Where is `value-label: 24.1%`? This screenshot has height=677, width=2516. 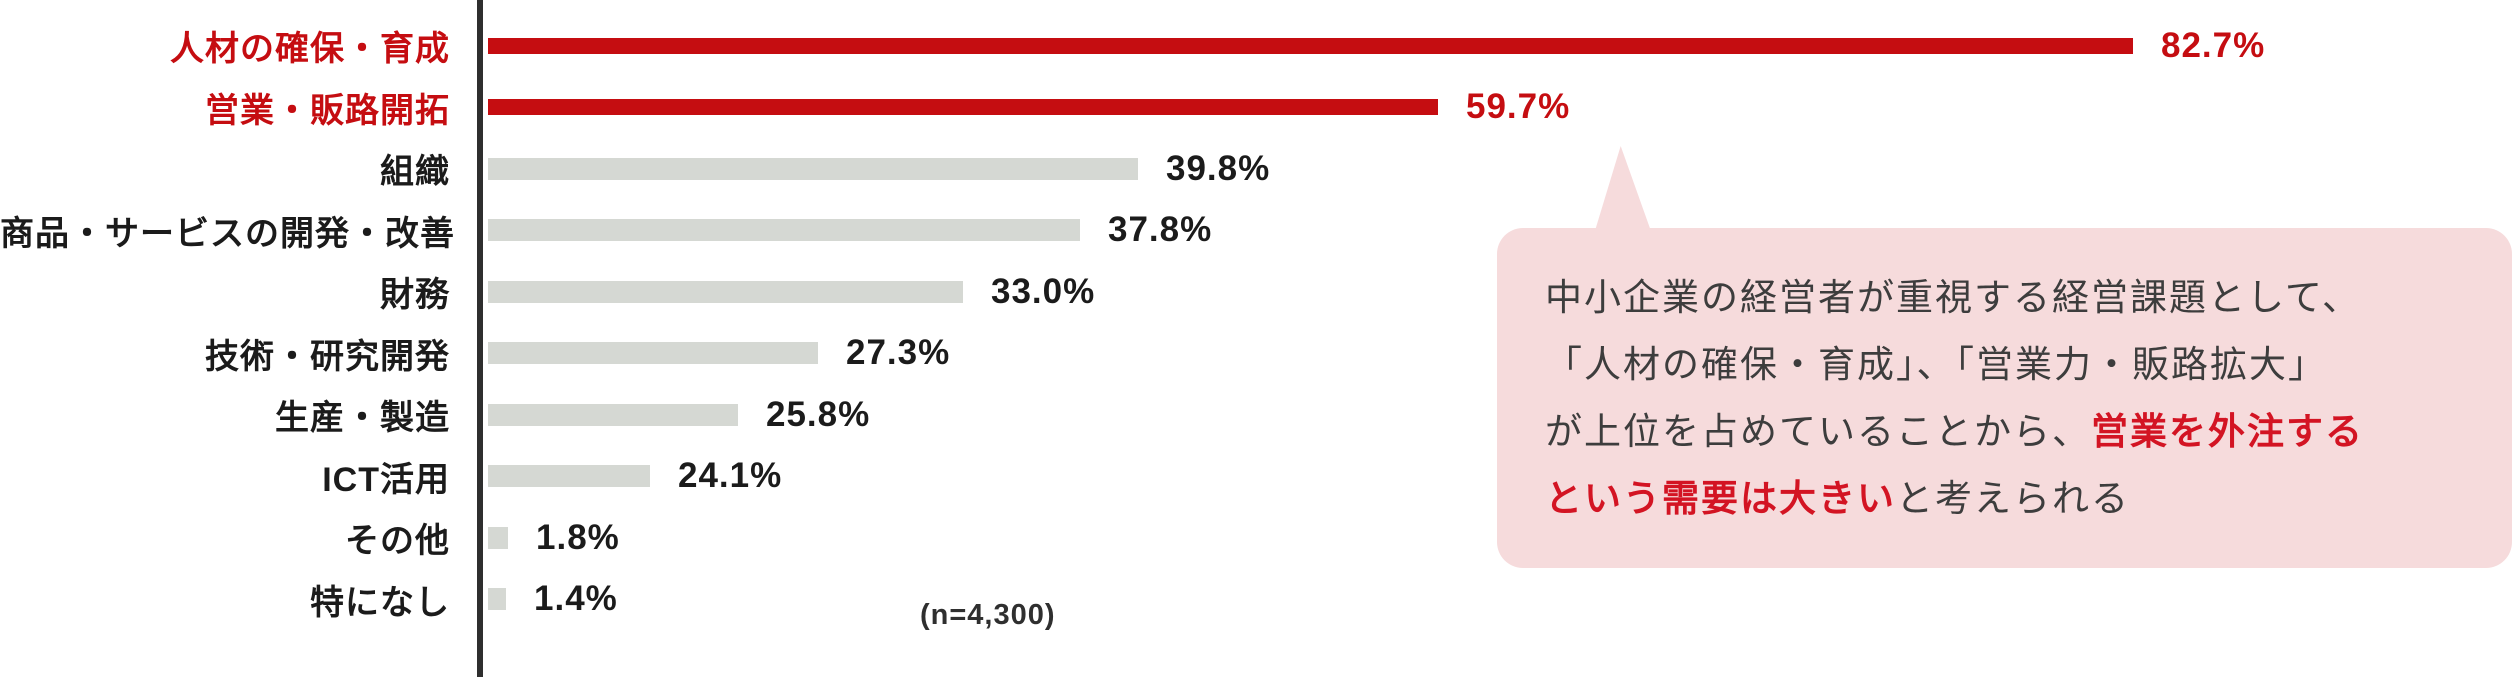 value-label: 24.1% is located at coordinates (730, 476).